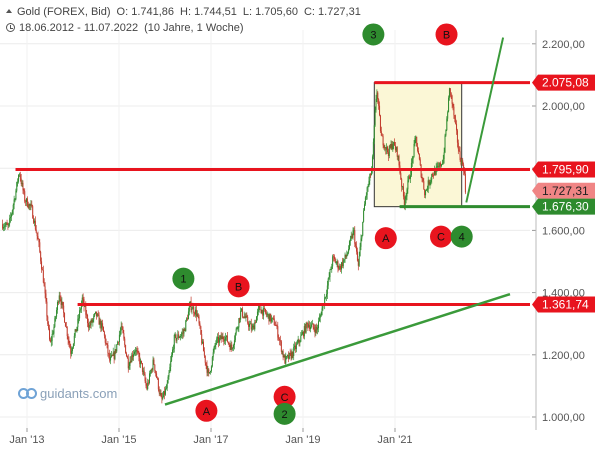 Image resolution: width=595 pixels, height=450 pixels. Describe the element at coordinates (462, 238) in the screenshot. I see `wave-marker-label: 4` at that location.